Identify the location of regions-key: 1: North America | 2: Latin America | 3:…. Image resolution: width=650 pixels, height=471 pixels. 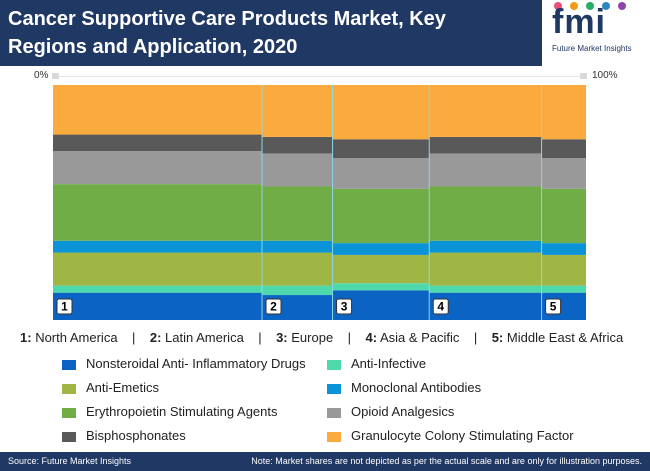
(322, 337).